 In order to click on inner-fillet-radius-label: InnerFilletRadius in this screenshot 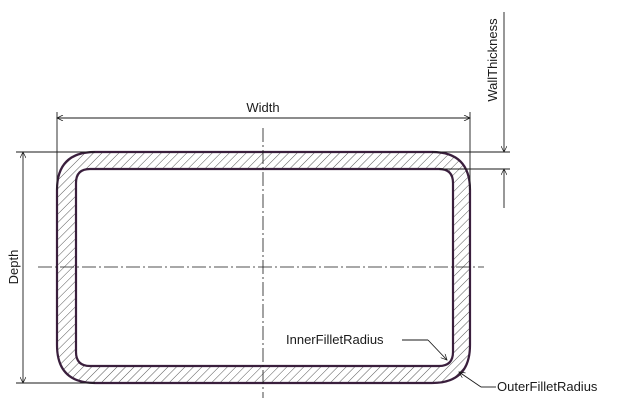, I will do `click(335, 339)`.